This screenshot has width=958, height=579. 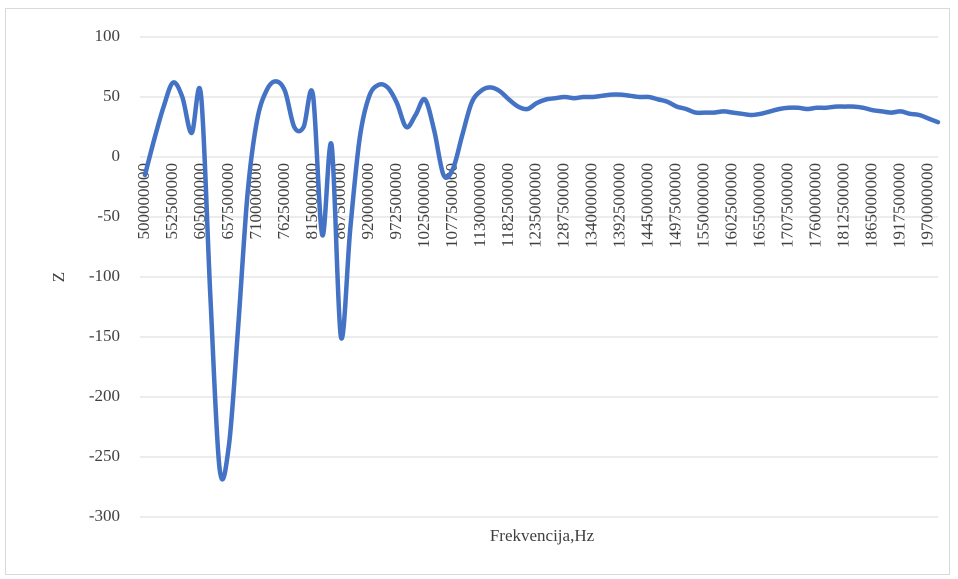 What do you see at coordinates (563, 205) in the screenshot?
I see `x-tick-label: 1287500000` at bounding box center [563, 205].